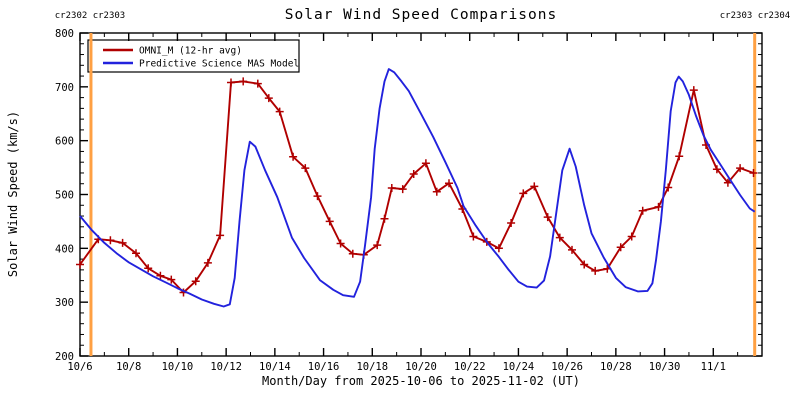 This screenshot has width=800, height=400. What do you see at coordinates (226, 367) in the screenshot?
I see `x-tick-label: 10/12` at bounding box center [226, 367].